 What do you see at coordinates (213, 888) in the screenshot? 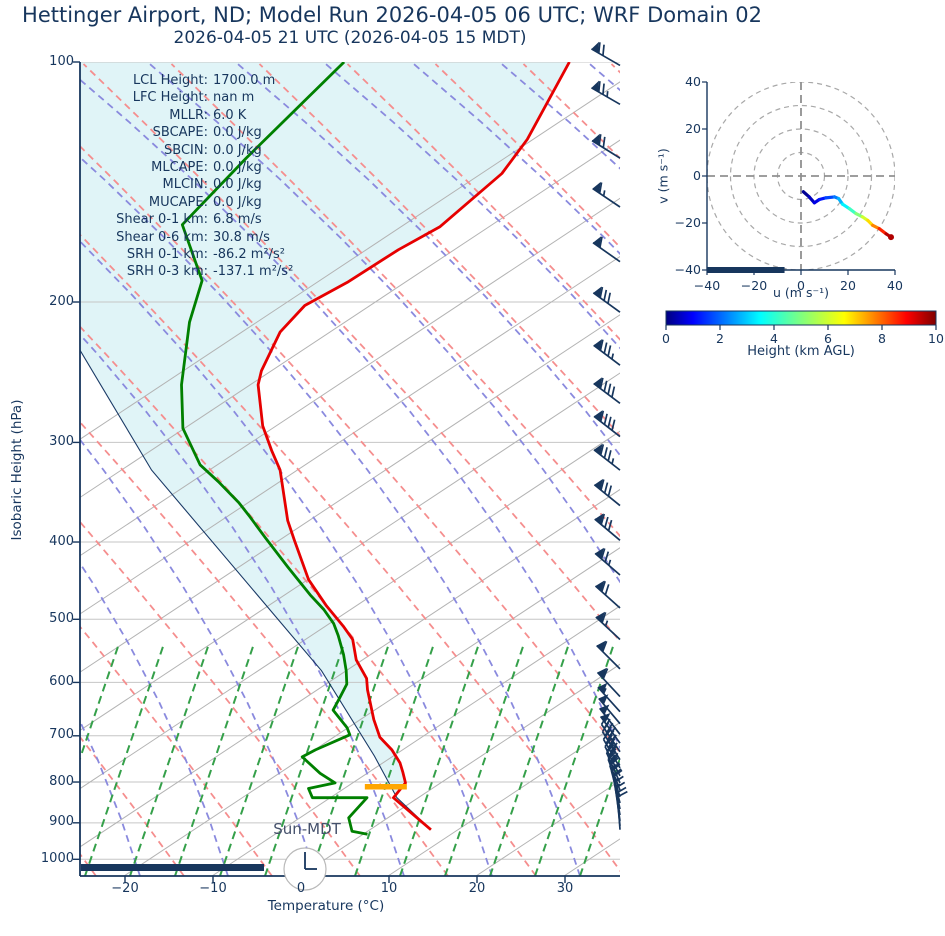
I see `temperature-tick-label: −10` at bounding box center [213, 888].